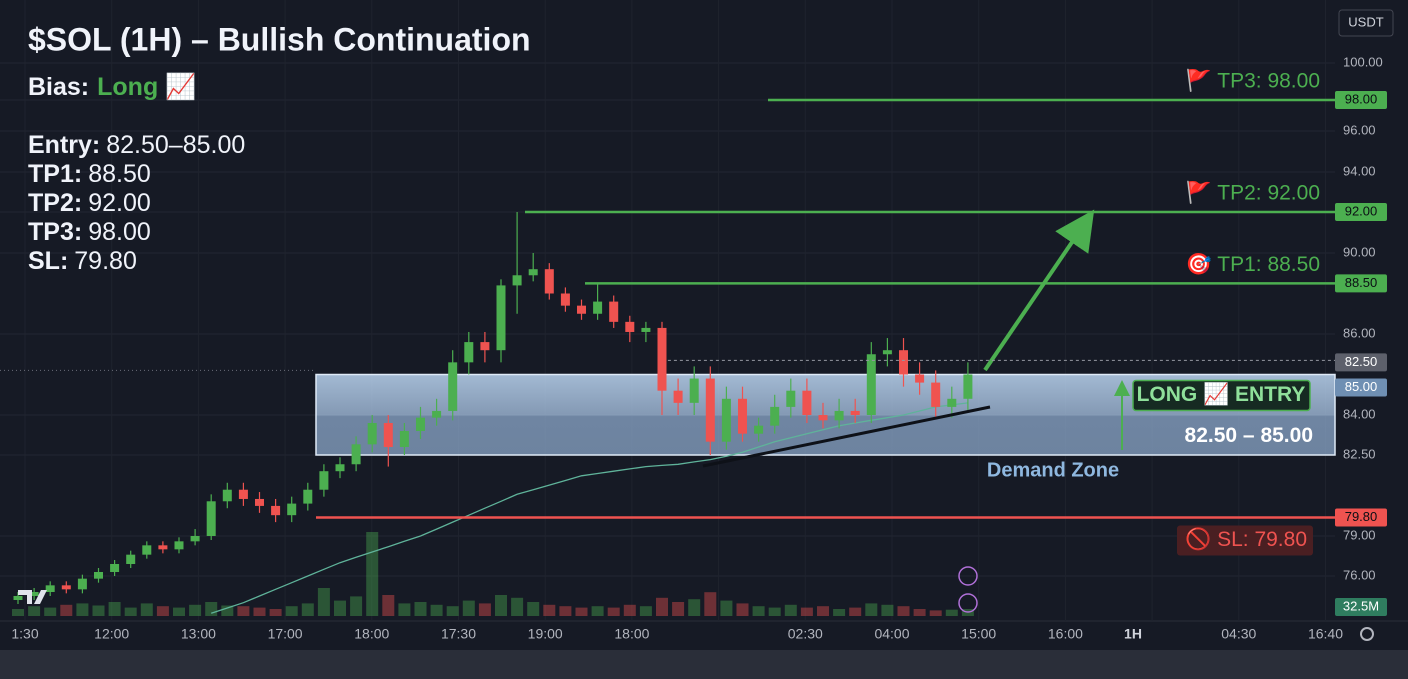  Describe the element at coordinates (1359, 534) in the screenshot. I see `y-tick-label: 79.00` at that location.